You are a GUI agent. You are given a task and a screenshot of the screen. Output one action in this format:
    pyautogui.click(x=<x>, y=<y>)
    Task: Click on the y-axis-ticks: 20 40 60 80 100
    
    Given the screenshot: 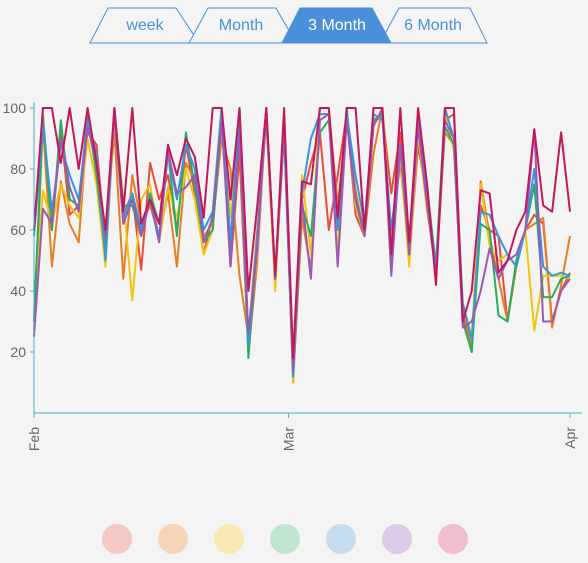 What is the action you would take?
    pyautogui.click(x=18, y=230)
    